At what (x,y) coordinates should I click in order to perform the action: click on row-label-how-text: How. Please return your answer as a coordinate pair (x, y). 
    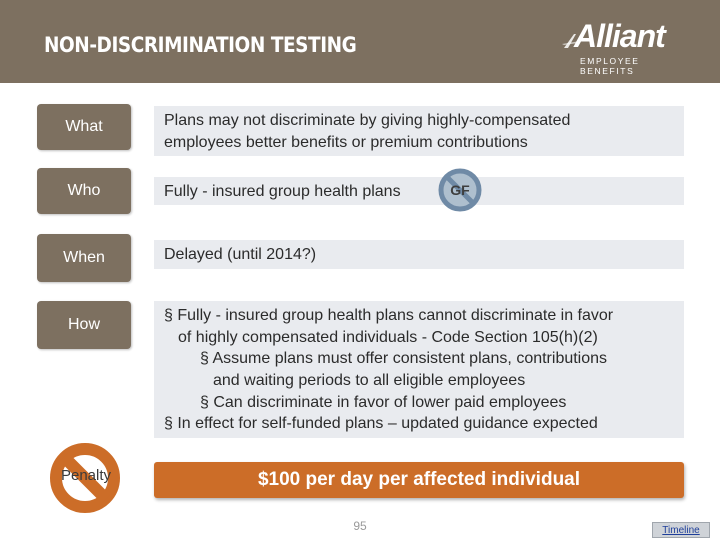
    Looking at the image, I should click on (83, 324).